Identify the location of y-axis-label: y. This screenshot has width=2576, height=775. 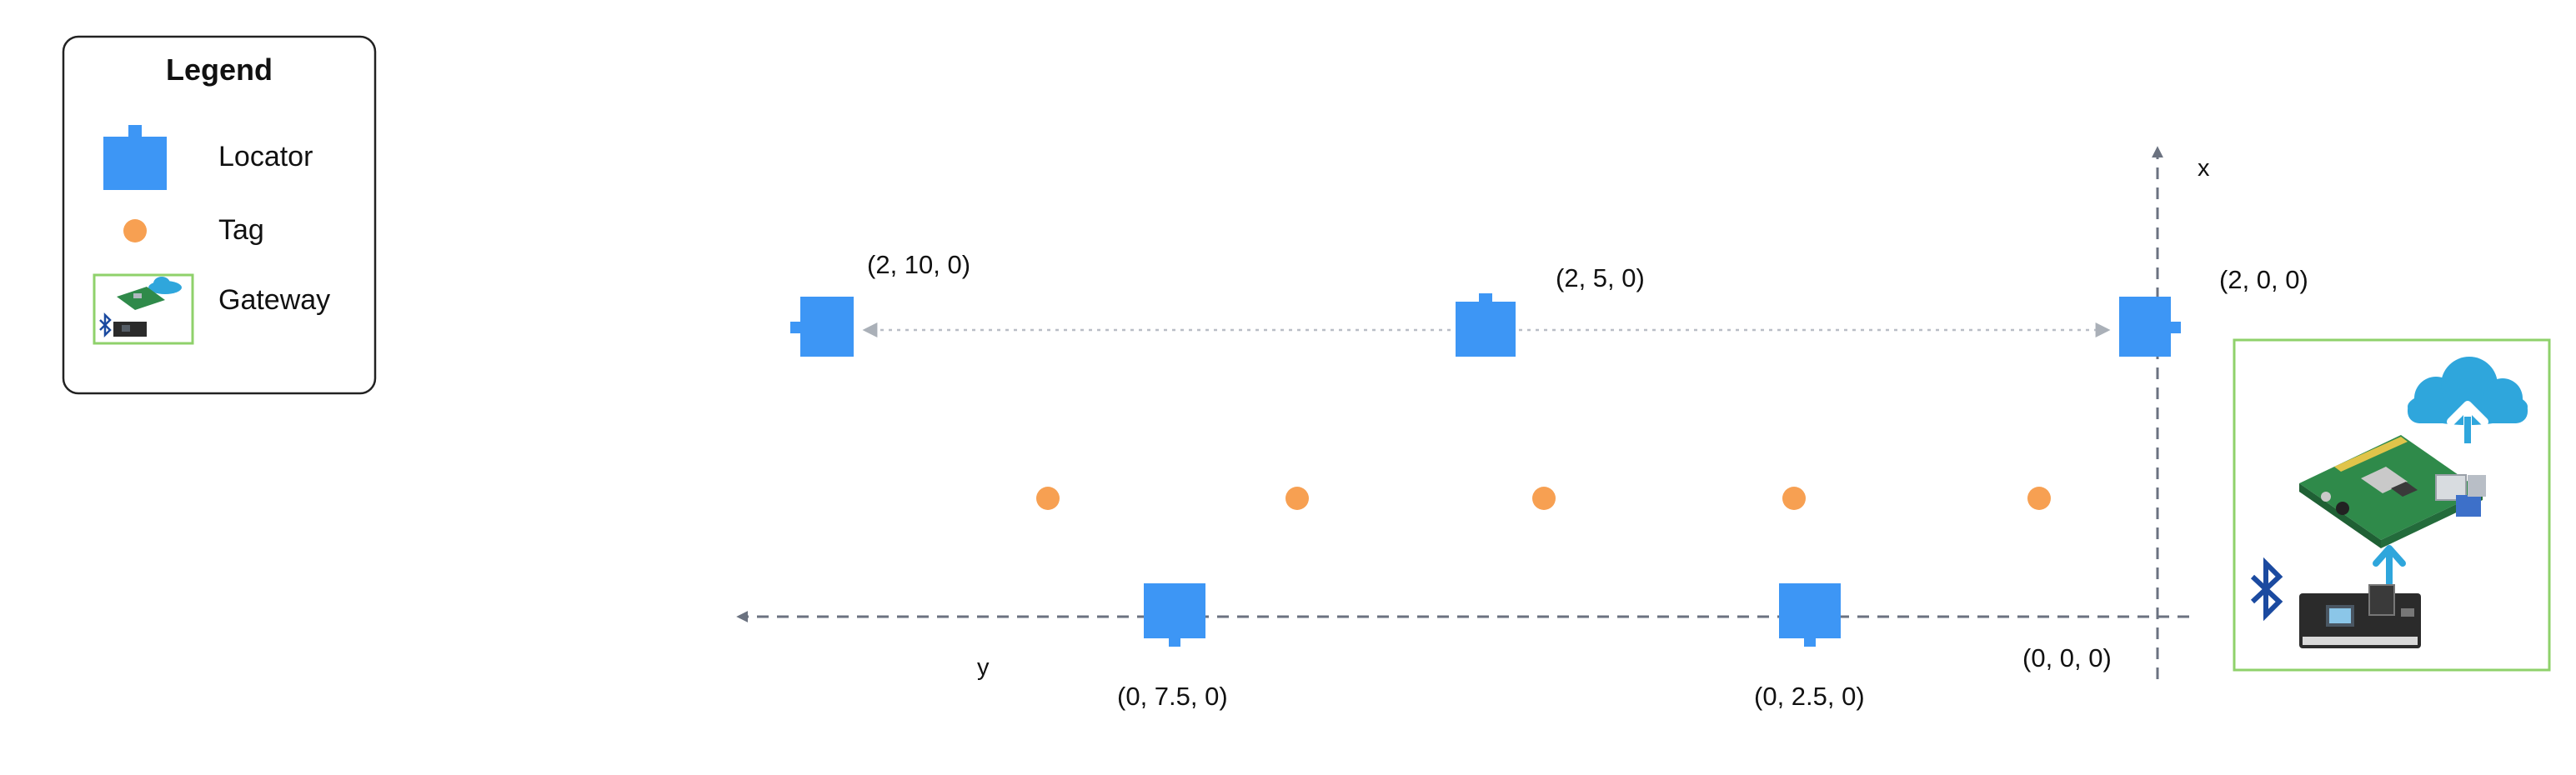
(983, 667).